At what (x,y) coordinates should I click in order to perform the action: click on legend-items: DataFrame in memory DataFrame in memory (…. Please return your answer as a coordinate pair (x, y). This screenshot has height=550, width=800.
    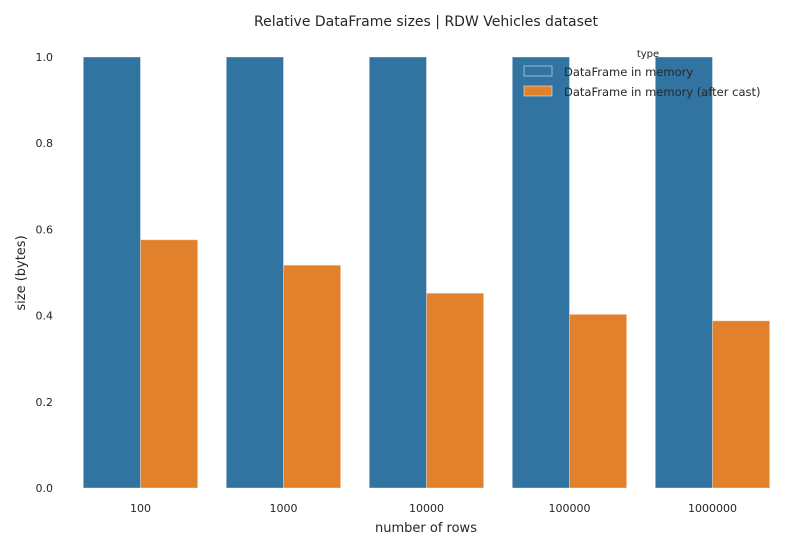
    Looking at the image, I should click on (642, 82).